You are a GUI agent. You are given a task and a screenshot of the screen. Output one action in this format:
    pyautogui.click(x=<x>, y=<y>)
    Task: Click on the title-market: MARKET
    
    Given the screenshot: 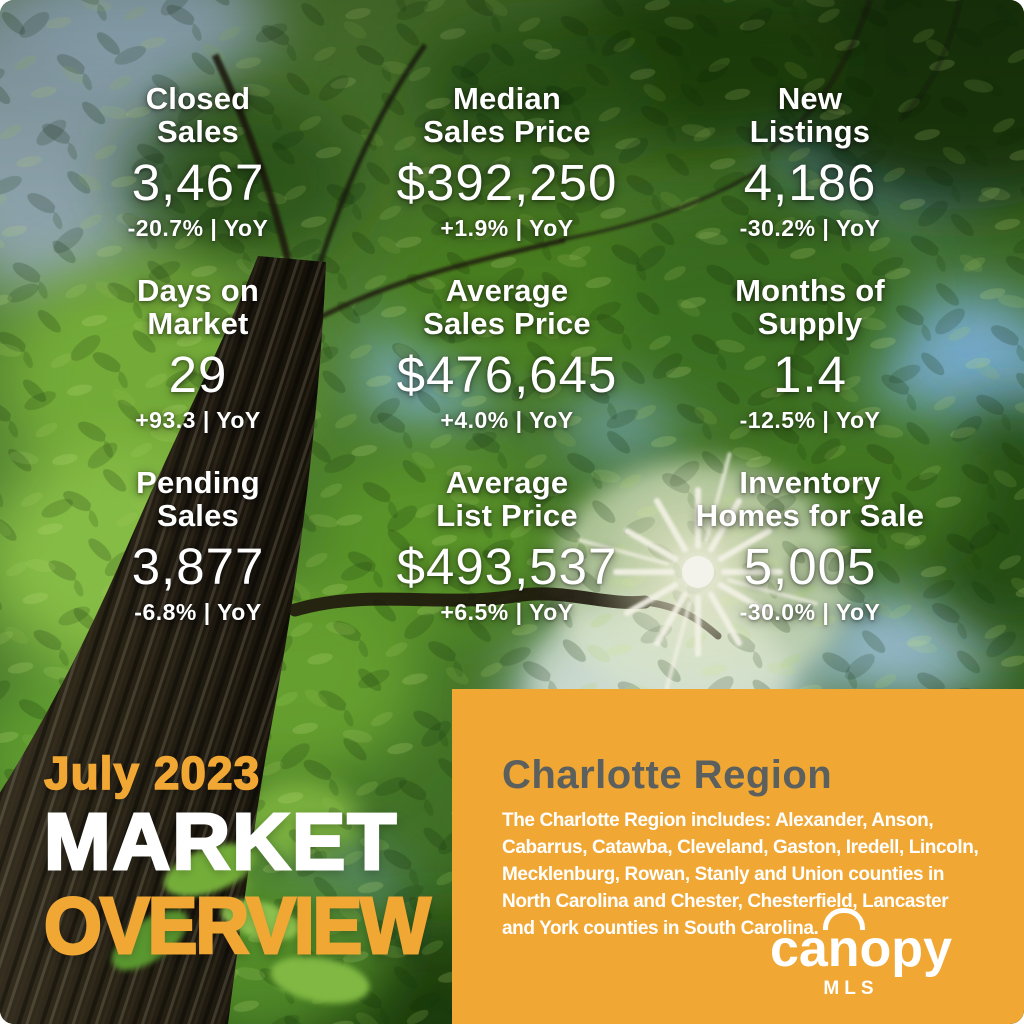 What is the action you would take?
    pyautogui.click(x=221, y=841)
    